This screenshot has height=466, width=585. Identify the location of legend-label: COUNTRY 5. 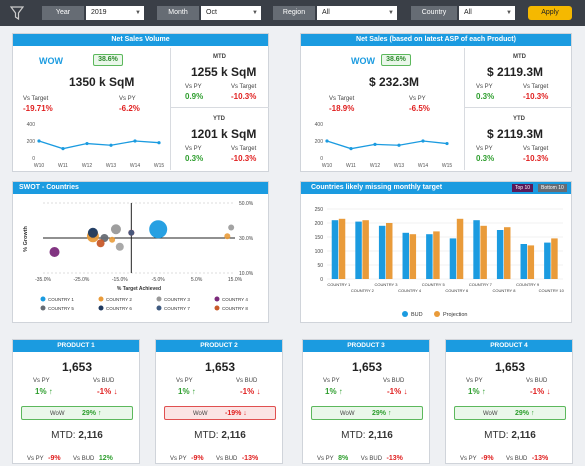
(61, 308).